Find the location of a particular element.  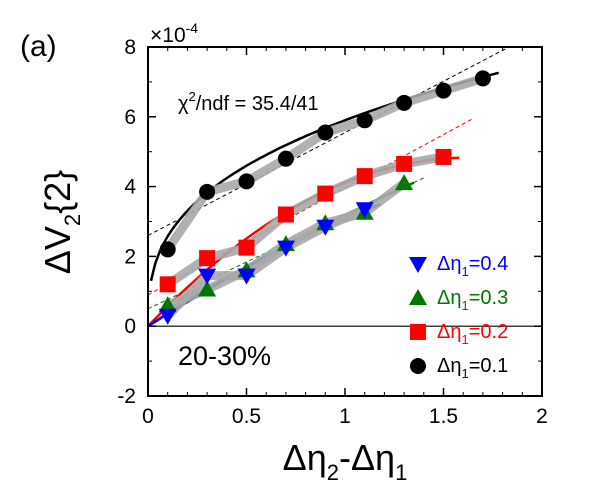

chi2-rest: /ndf = 35.4/41 is located at coordinates (257, 104).